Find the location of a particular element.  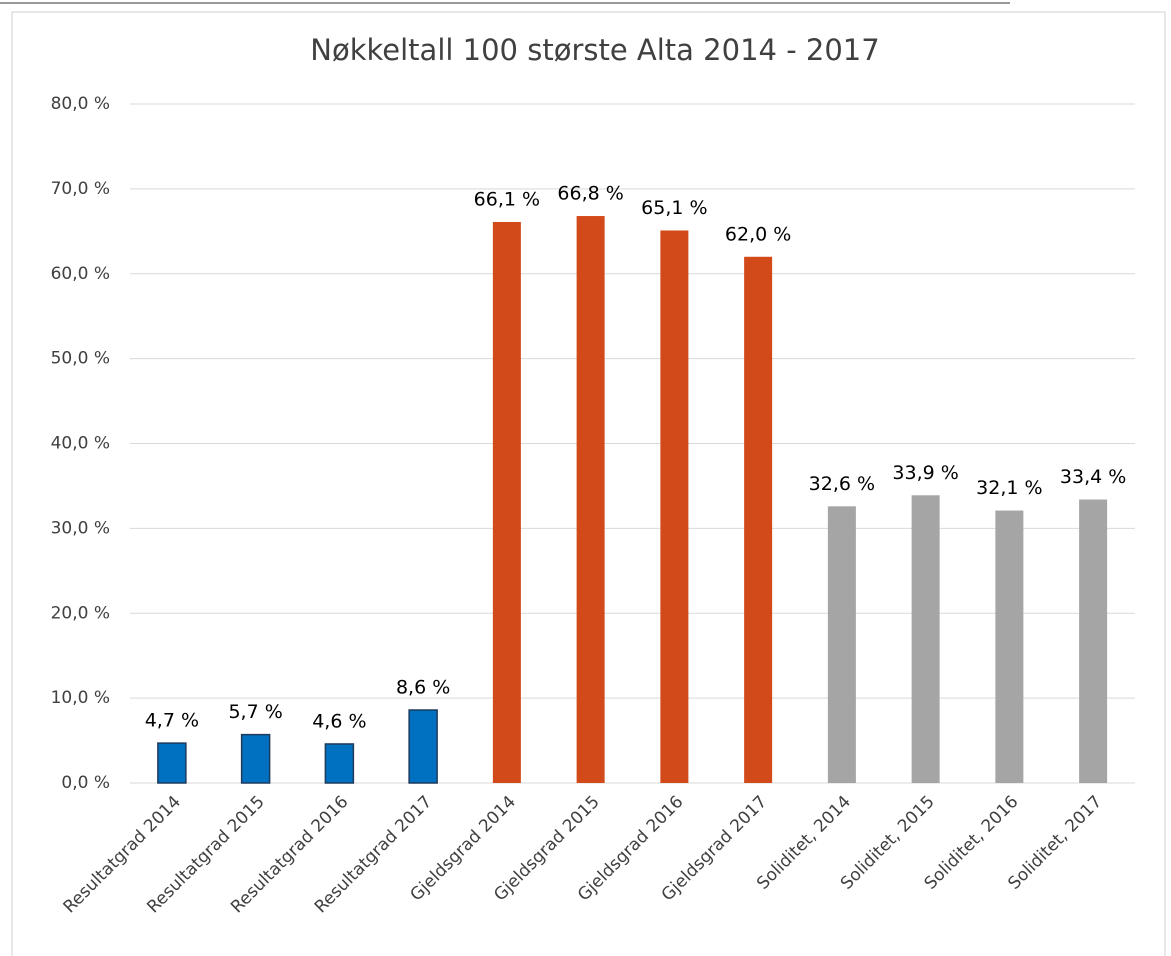

y-tick-label: 80,0 % is located at coordinates (80, 104).